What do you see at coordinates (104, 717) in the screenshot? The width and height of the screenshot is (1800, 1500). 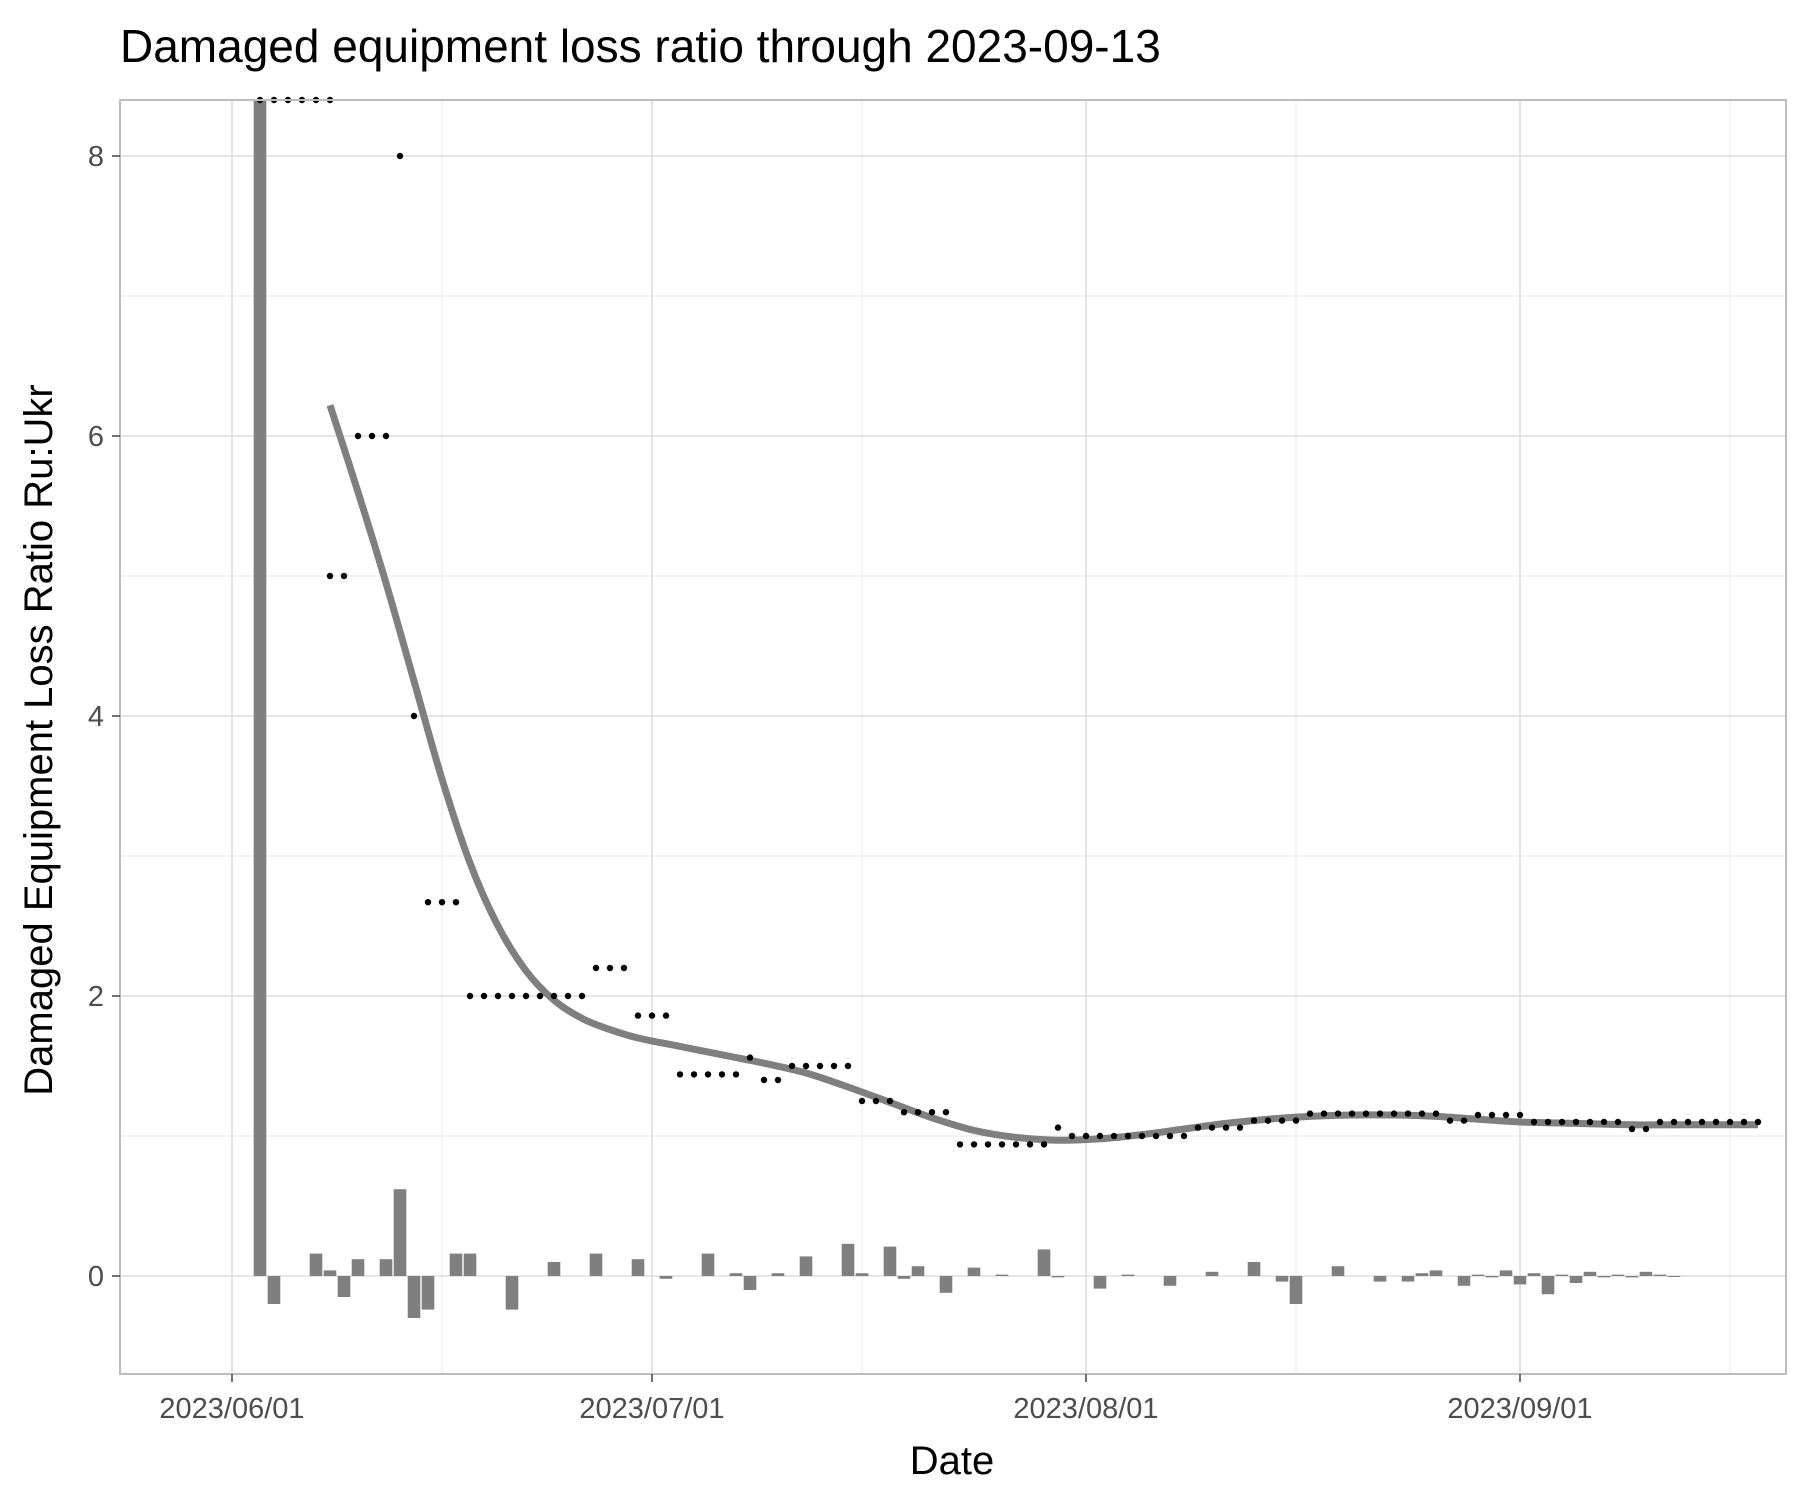 I see `y-axis: 0 2 4 6 8` at bounding box center [104, 717].